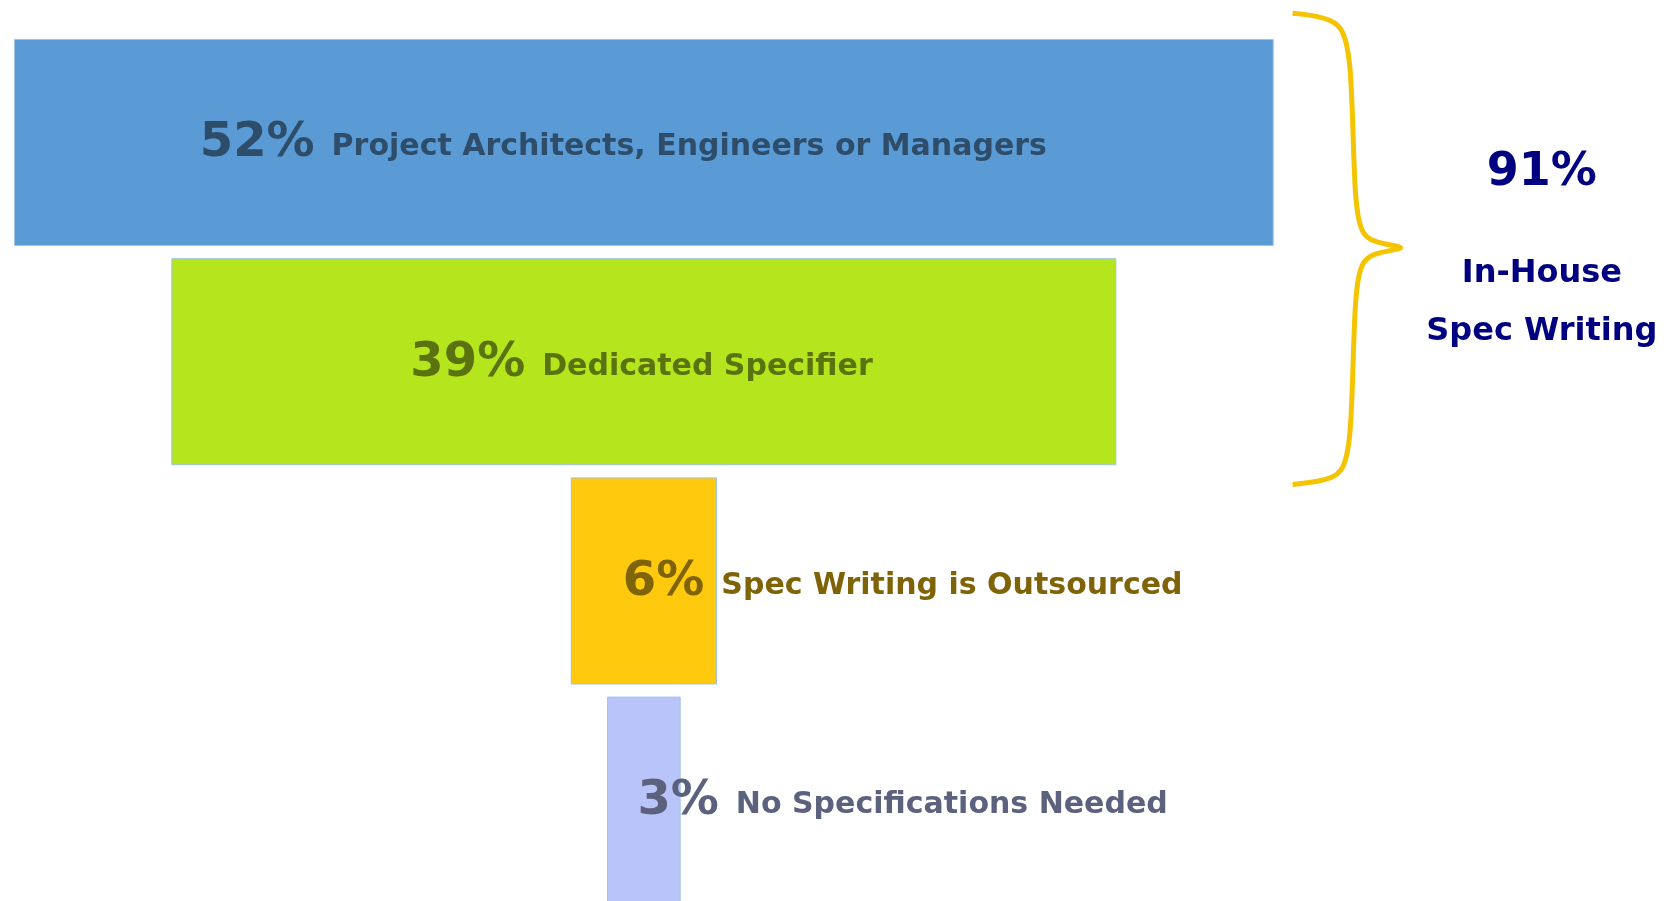 This screenshot has width=1675, height=901. Describe the element at coordinates (1541, 168) in the screenshot. I see `text: 91%` at that location.